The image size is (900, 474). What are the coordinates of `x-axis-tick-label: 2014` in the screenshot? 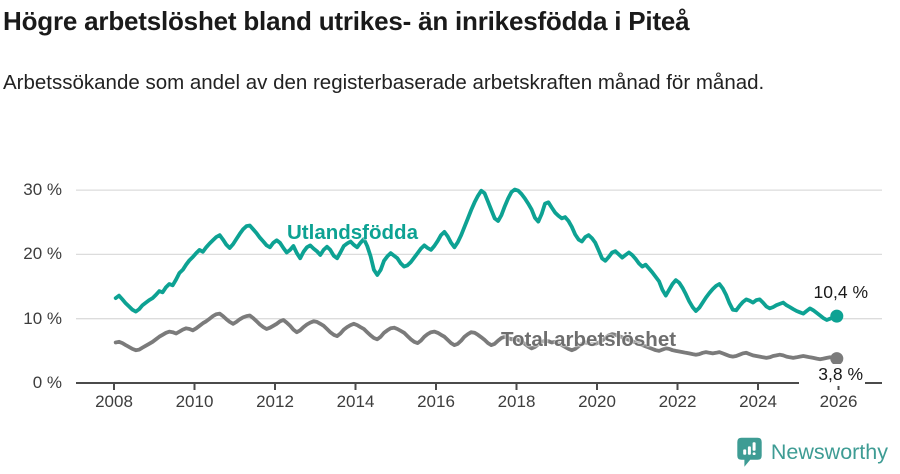 It's located at (355, 401).